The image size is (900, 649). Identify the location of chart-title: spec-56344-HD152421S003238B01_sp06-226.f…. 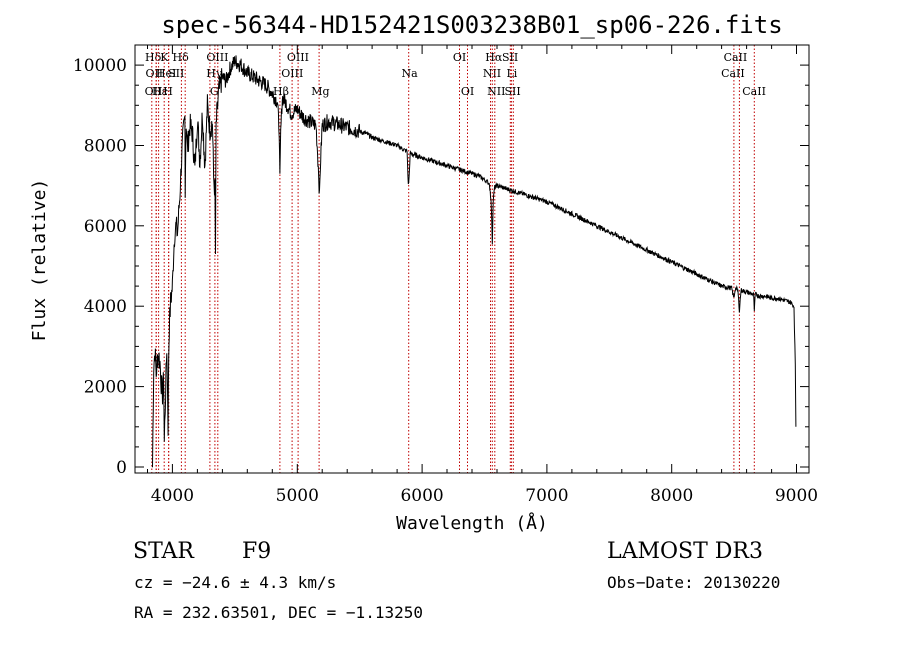
(471, 25).